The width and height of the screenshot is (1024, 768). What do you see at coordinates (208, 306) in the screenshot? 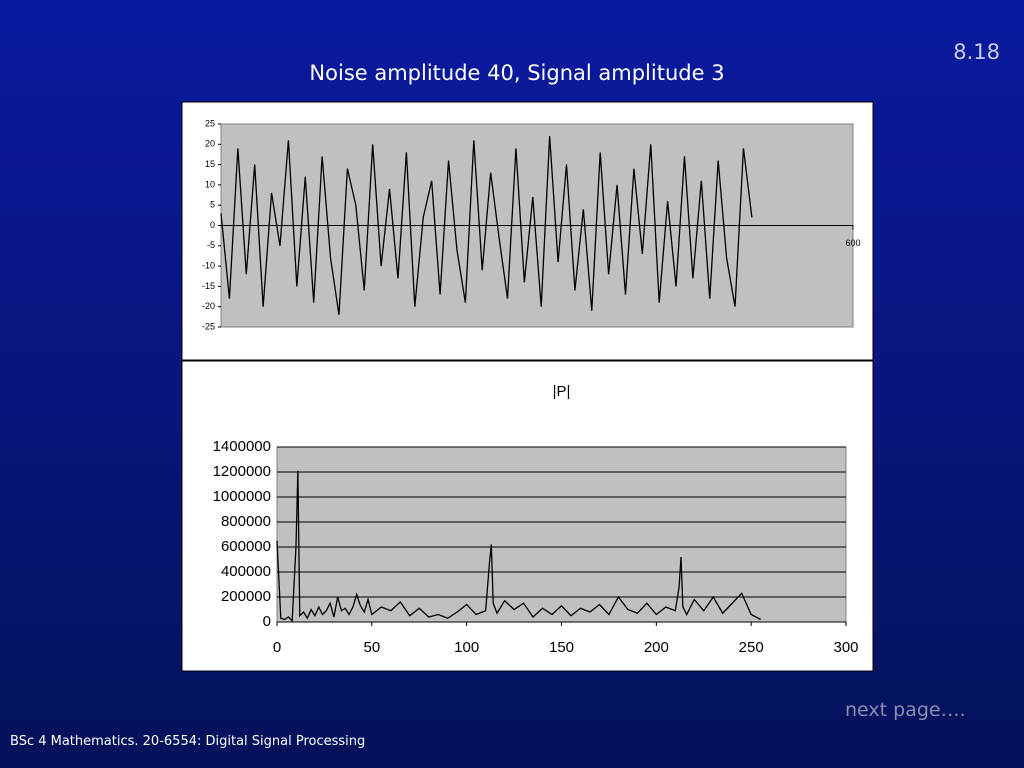
I see `y-tick-label: -20` at bounding box center [208, 306].